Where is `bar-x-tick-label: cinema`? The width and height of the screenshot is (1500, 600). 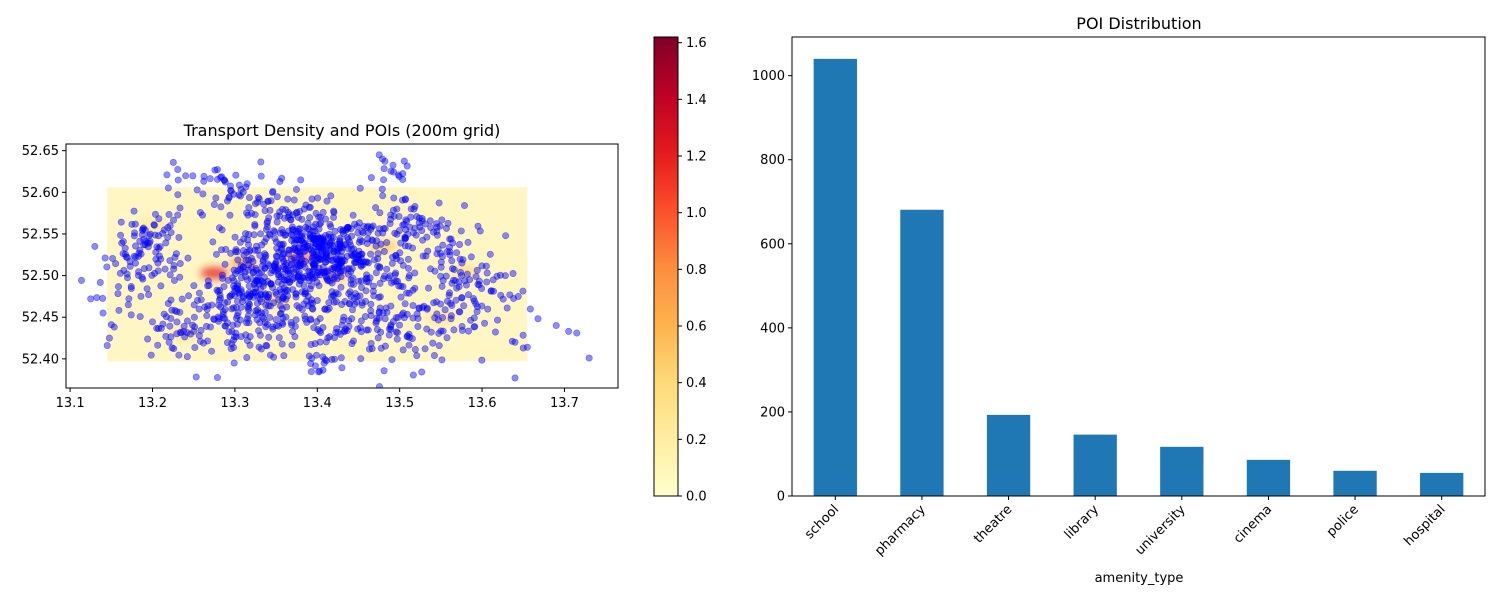 bar-x-tick-label: cinema is located at coordinates (1253, 524).